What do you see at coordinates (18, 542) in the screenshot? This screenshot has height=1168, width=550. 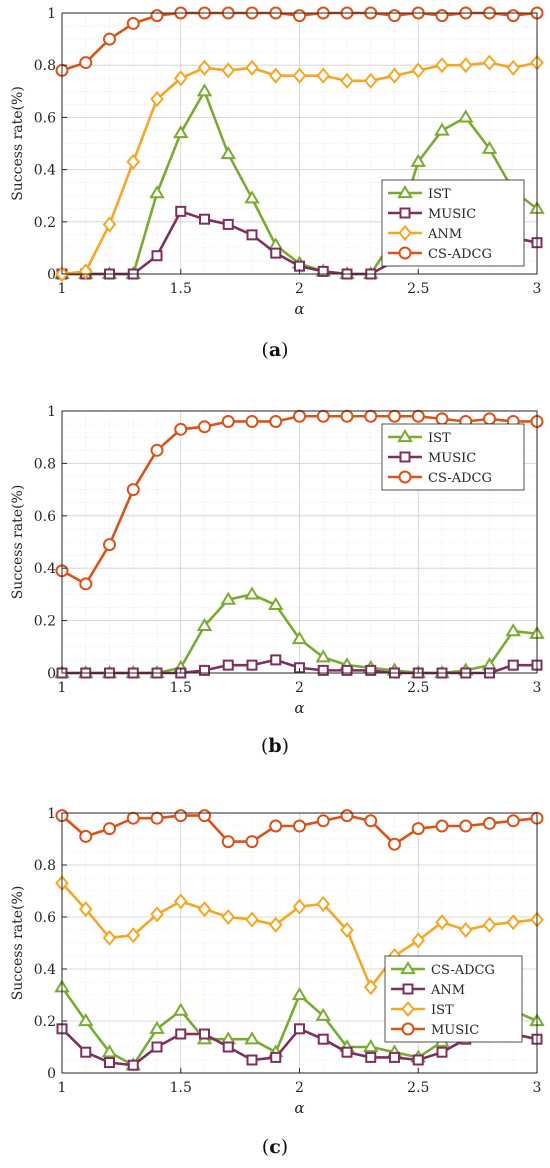 I see `y-axis-label: Success rate(%)` at bounding box center [18, 542].